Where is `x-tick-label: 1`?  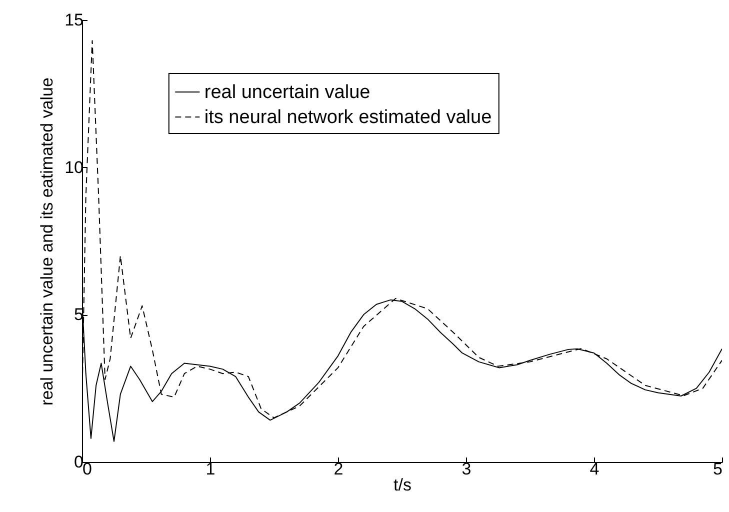
x-tick-label: 1 is located at coordinates (211, 469).